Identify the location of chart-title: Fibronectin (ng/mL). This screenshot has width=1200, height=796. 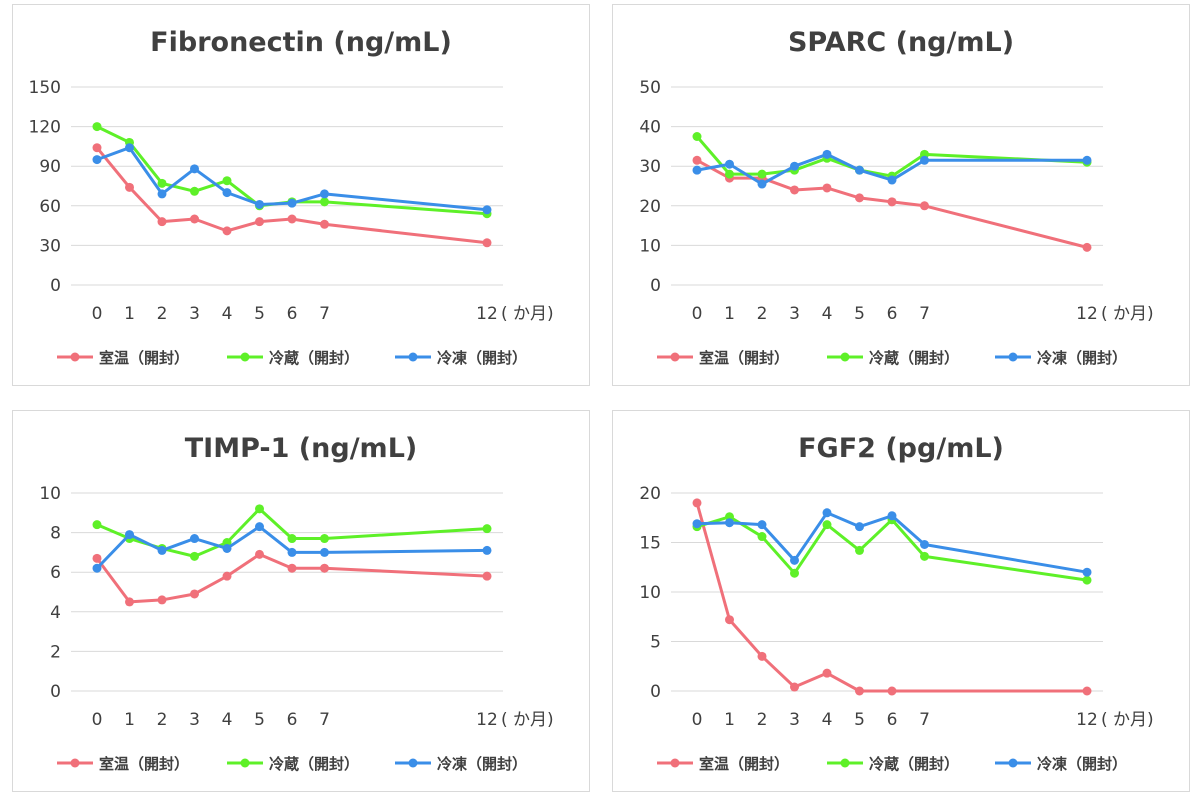
(301, 42).